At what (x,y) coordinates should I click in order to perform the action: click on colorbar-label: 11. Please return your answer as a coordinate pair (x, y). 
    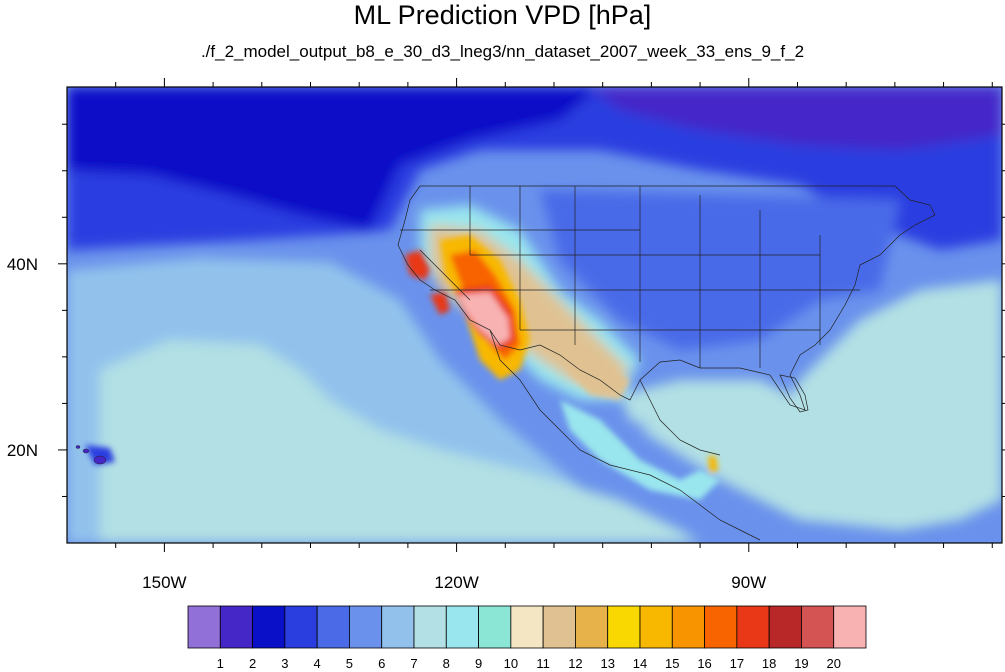
    Looking at the image, I should click on (543, 663).